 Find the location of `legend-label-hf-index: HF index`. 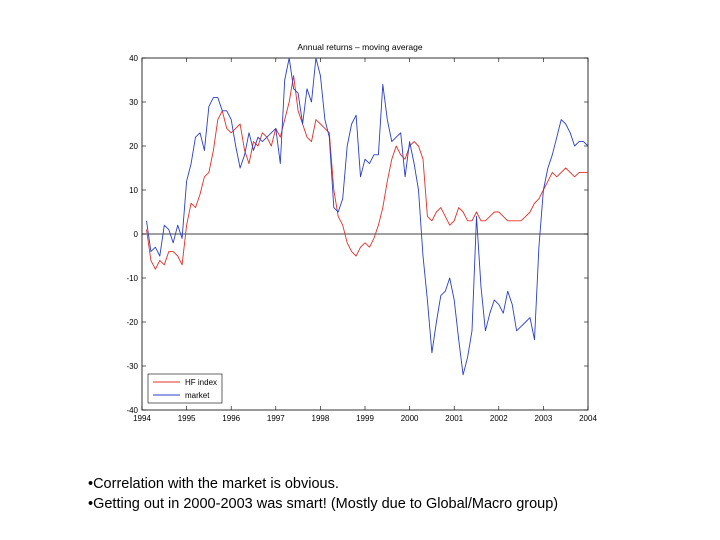

legend-label-hf-index: HF index is located at coordinates (201, 382).